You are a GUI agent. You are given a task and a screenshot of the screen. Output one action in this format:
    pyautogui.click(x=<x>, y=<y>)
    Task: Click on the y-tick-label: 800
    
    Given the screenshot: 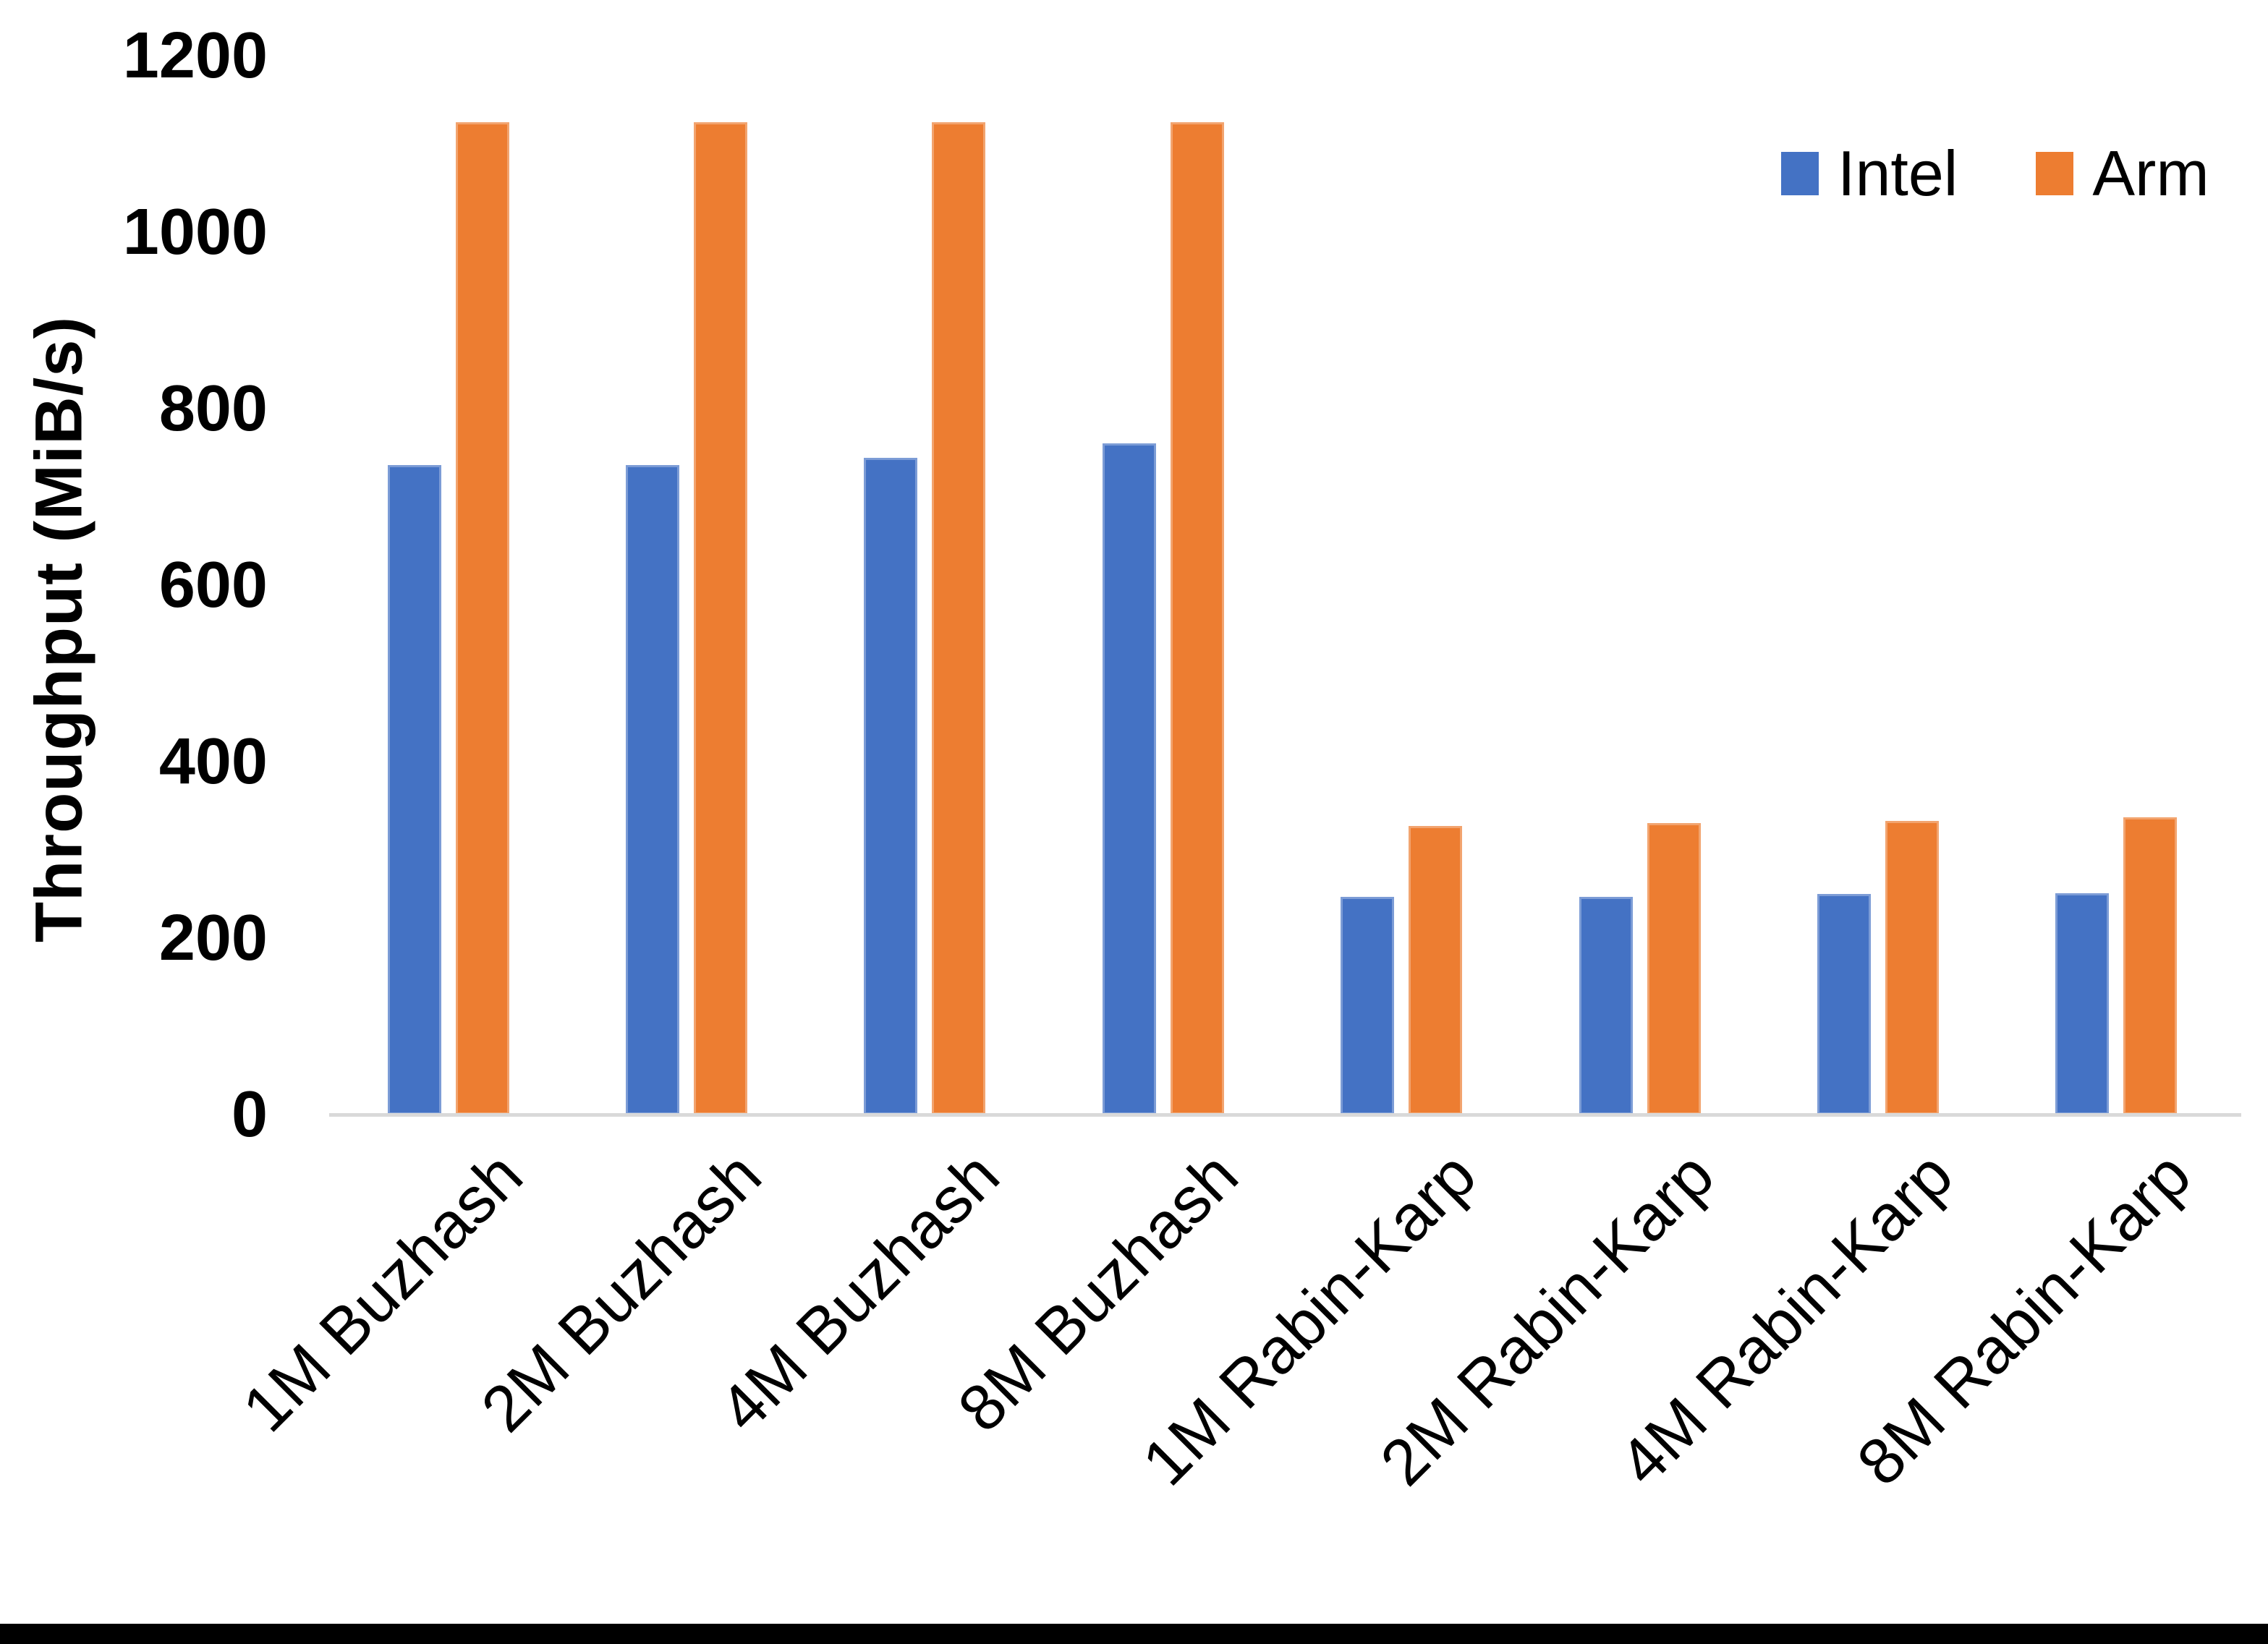 What is the action you would take?
    pyautogui.click(x=213, y=408)
    